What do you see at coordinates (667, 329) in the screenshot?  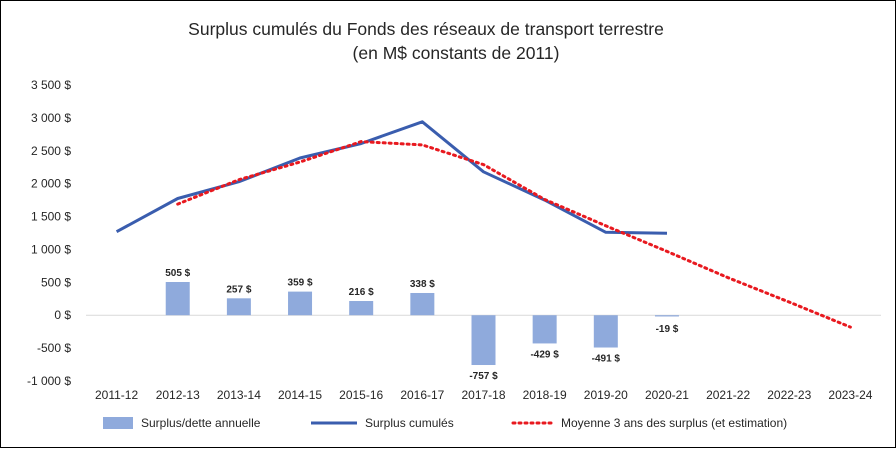 I see `bar-data-label: -19 $` at bounding box center [667, 329].